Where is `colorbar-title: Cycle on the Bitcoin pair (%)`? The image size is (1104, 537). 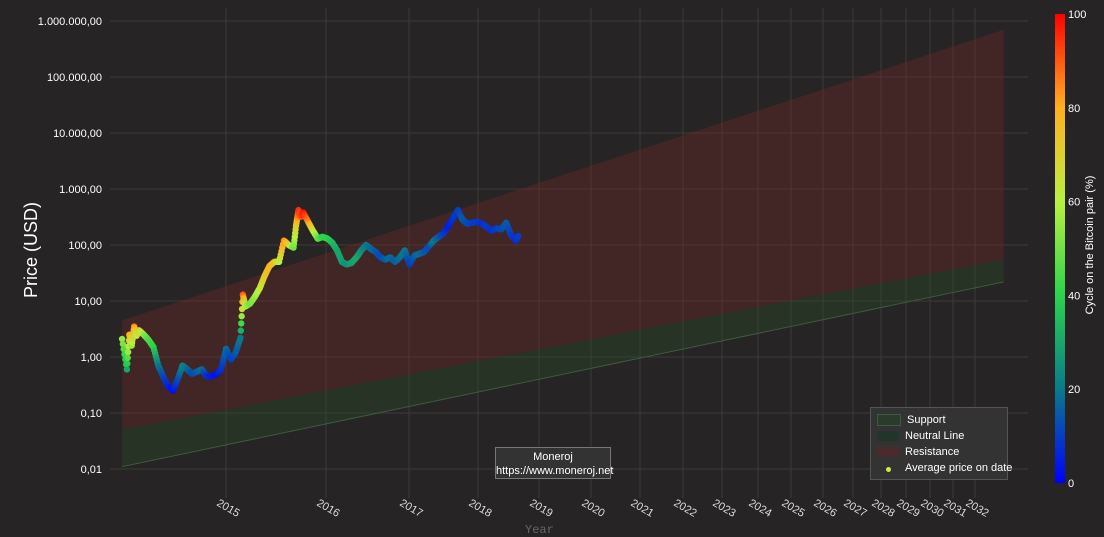
colorbar-title: Cycle on the Bitcoin pair (%) is located at coordinates (1090, 245).